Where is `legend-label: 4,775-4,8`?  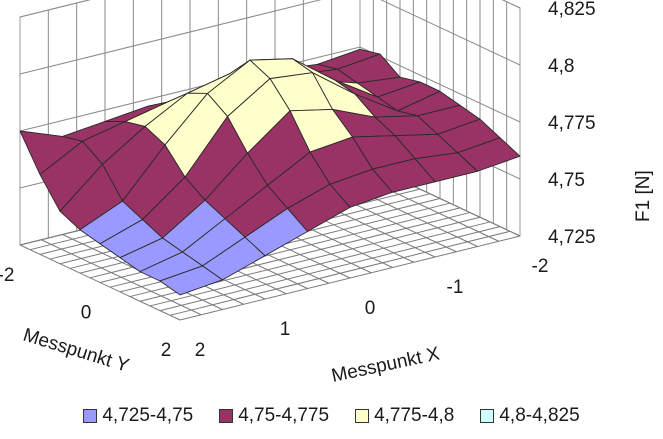 legend-label: 4,775-4,8 is located at coordinates (414, 415).